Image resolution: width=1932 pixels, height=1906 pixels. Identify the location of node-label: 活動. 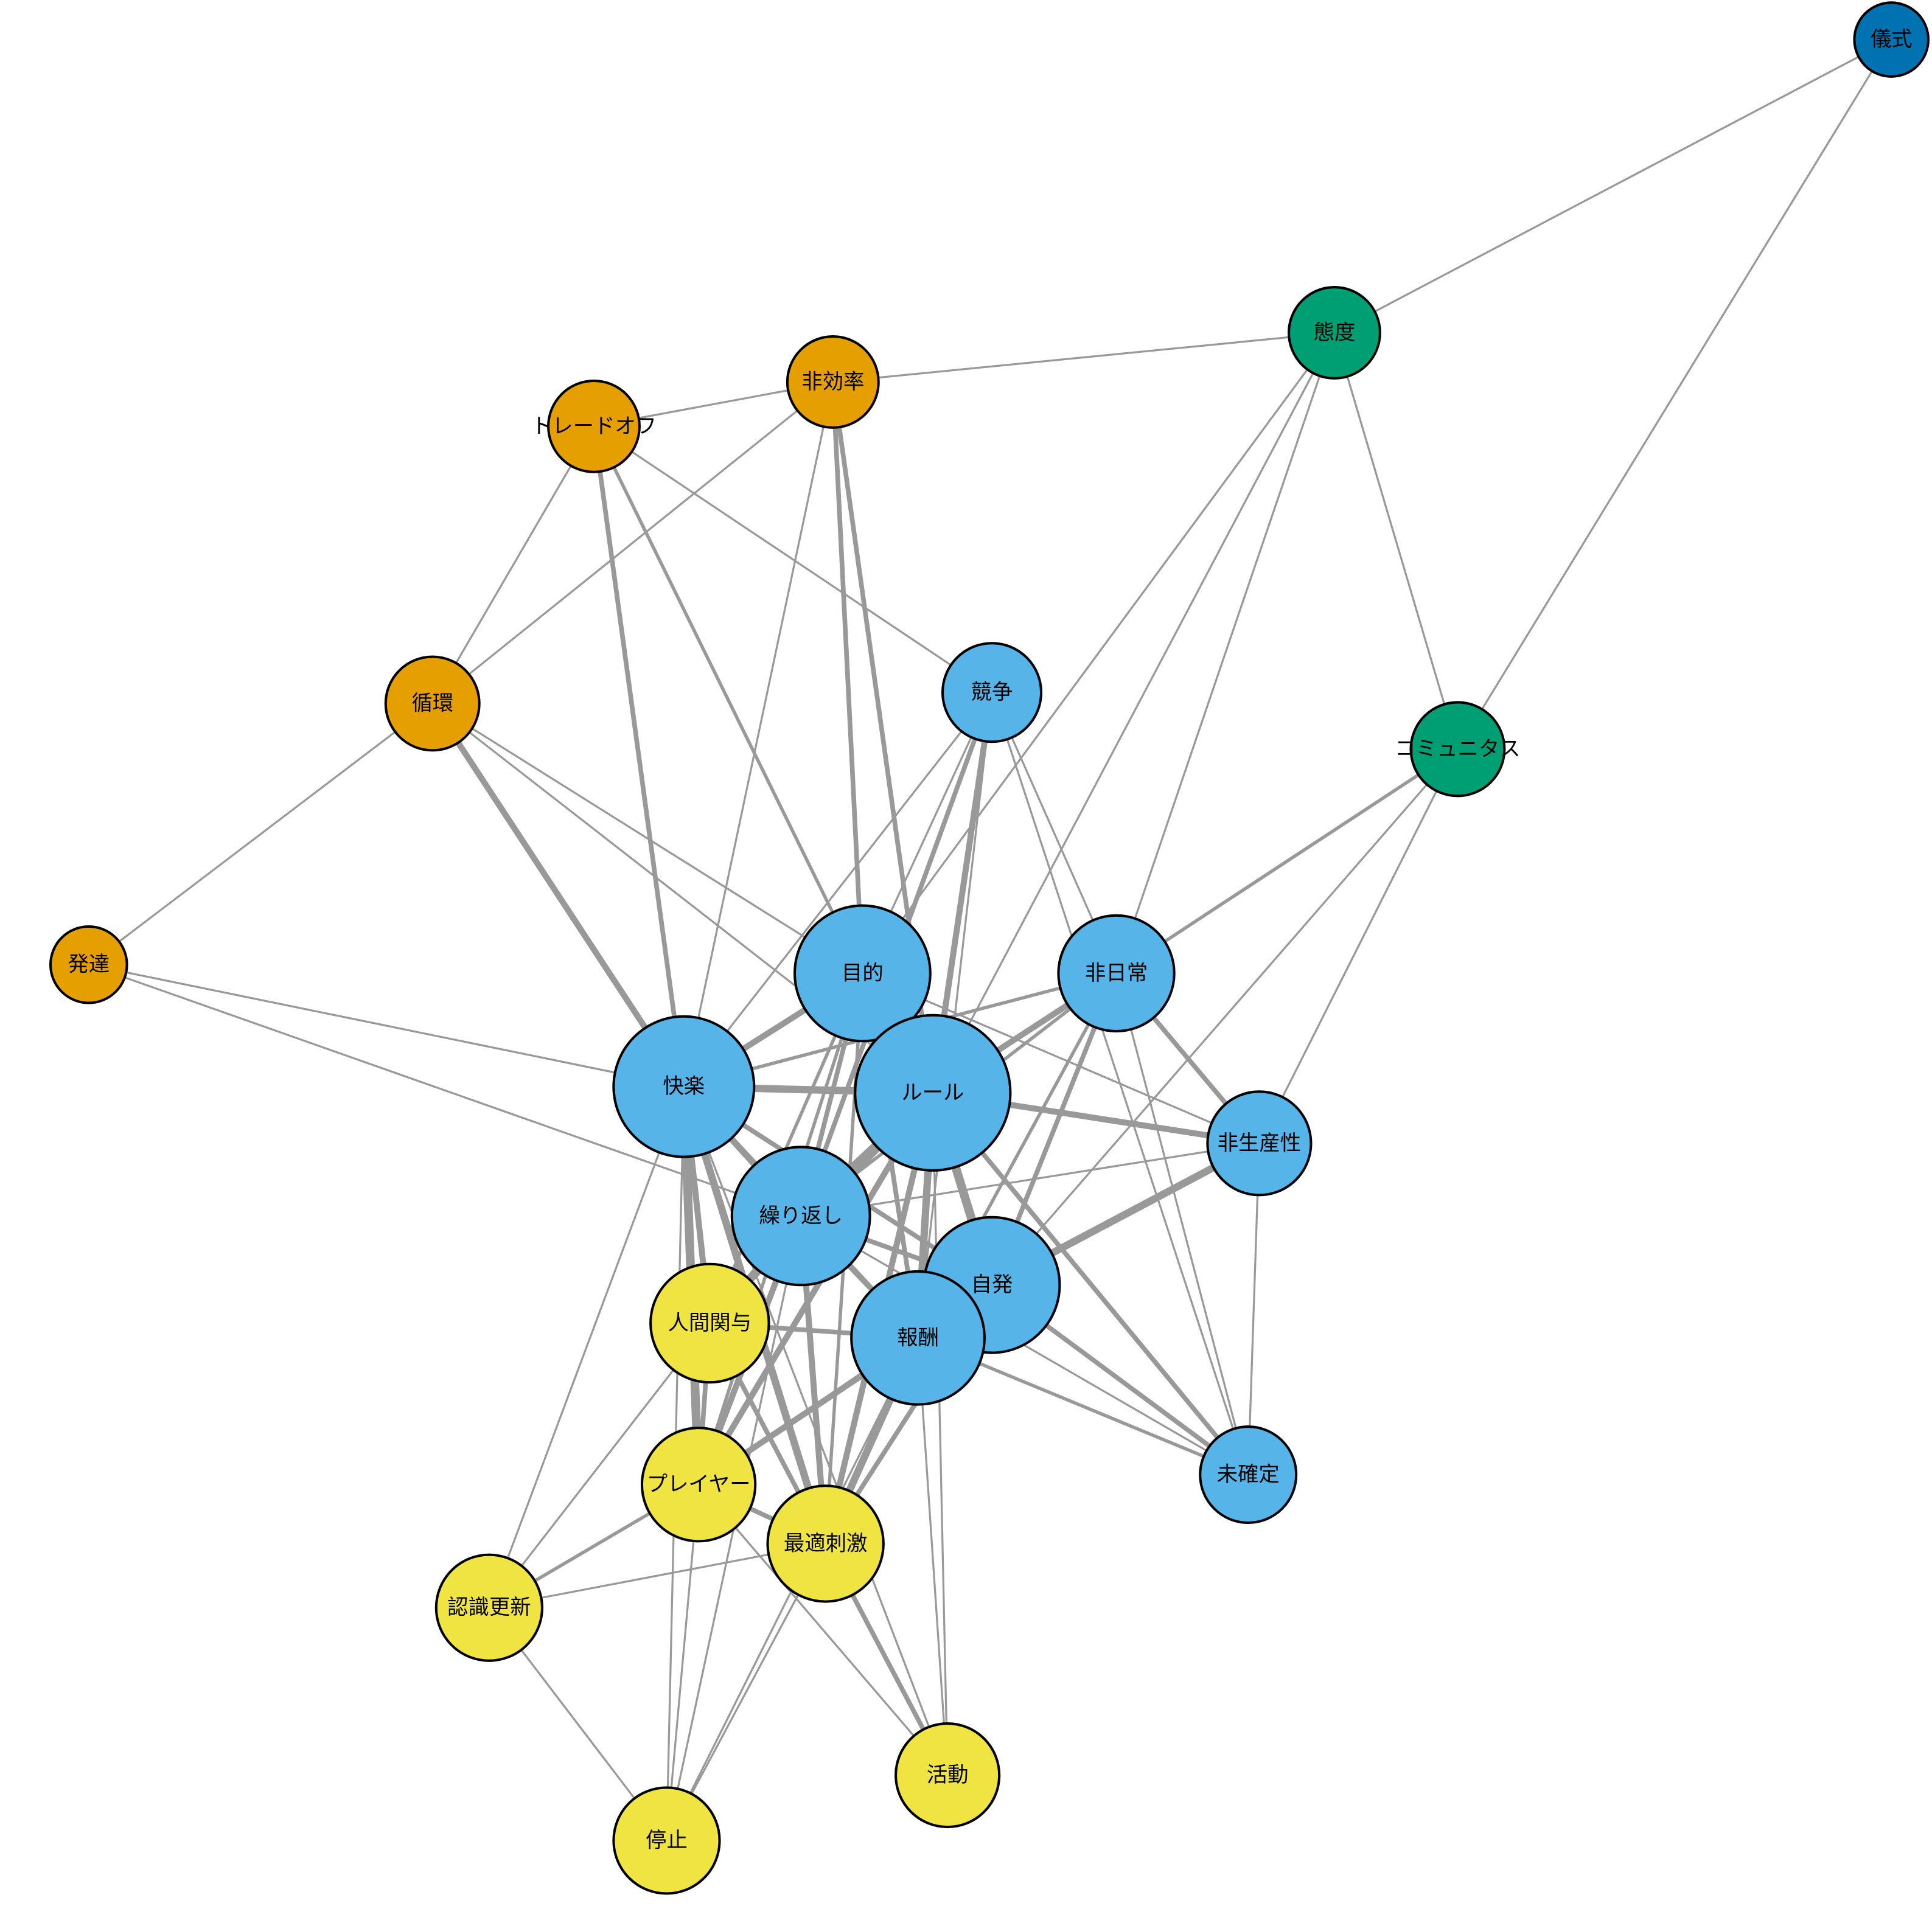
(948, 1775).